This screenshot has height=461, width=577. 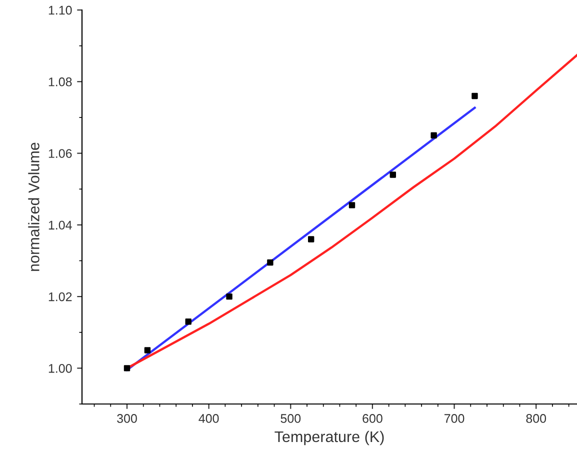 I want to click on x-tick-label: 400, so click(x=208, y=418).